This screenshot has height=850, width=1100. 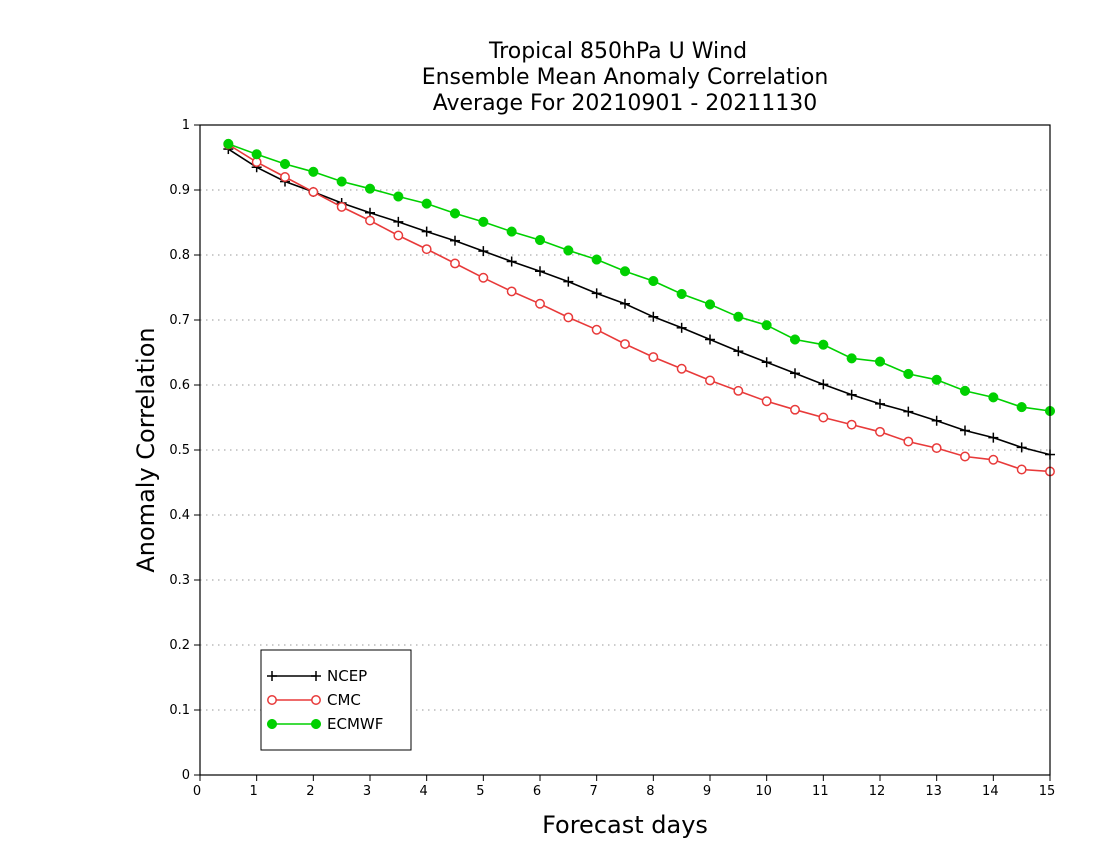 I want to click on x-tick-label: 8, so click(x=650, y=791).